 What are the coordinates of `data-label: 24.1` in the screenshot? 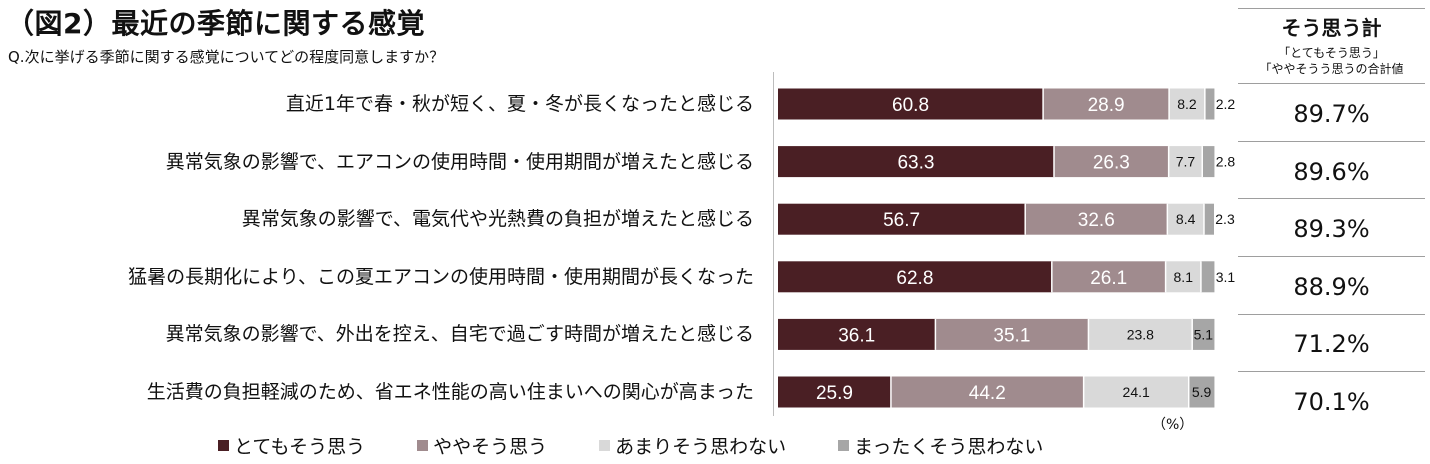 It's located at (1136, 392).